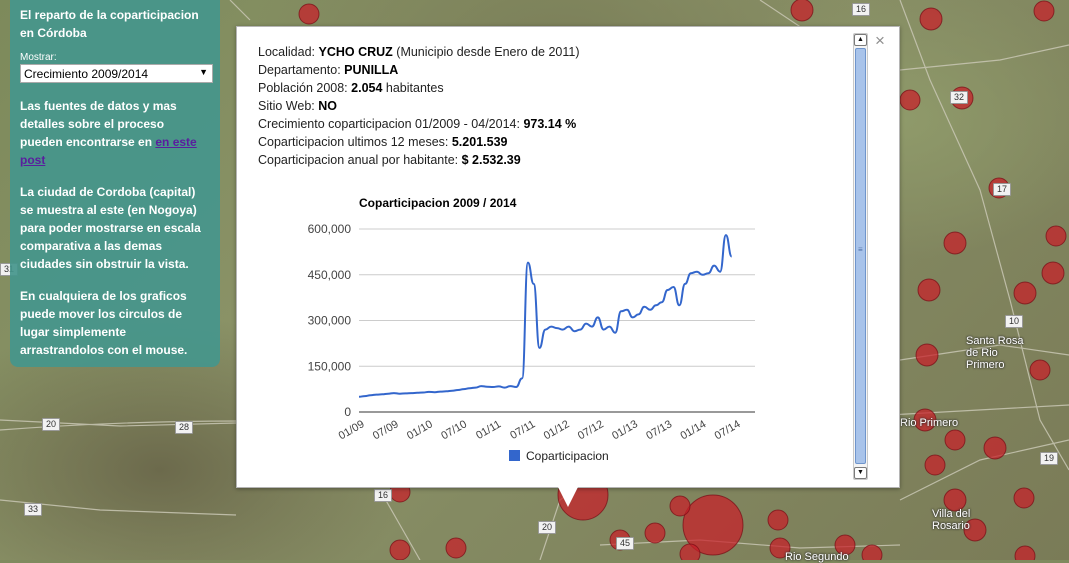  I want to click on display-select: Crecimiento 2009/2014, so click(116, 73).